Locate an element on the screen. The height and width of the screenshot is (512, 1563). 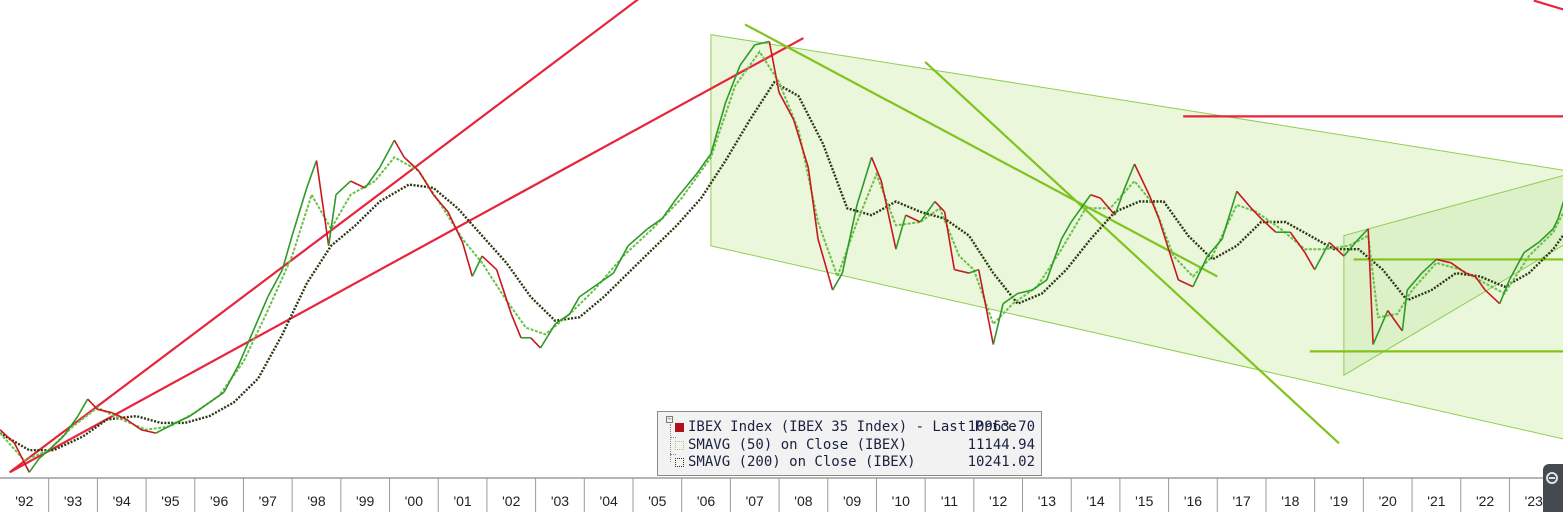
chart-options-tab is located at coordinates (1553, 488).